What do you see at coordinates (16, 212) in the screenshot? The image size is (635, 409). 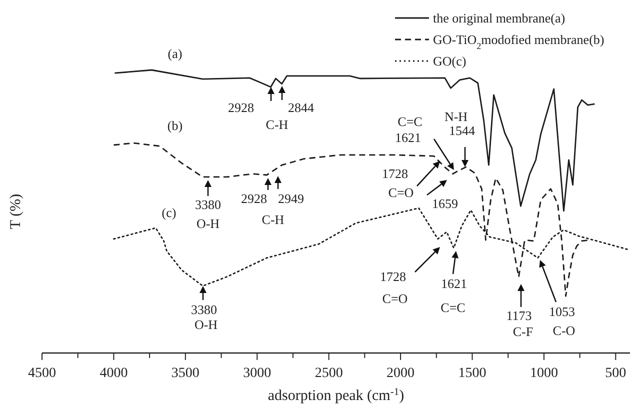 I see `y-axis-title: T (%)` at bounding box center [16, 212].